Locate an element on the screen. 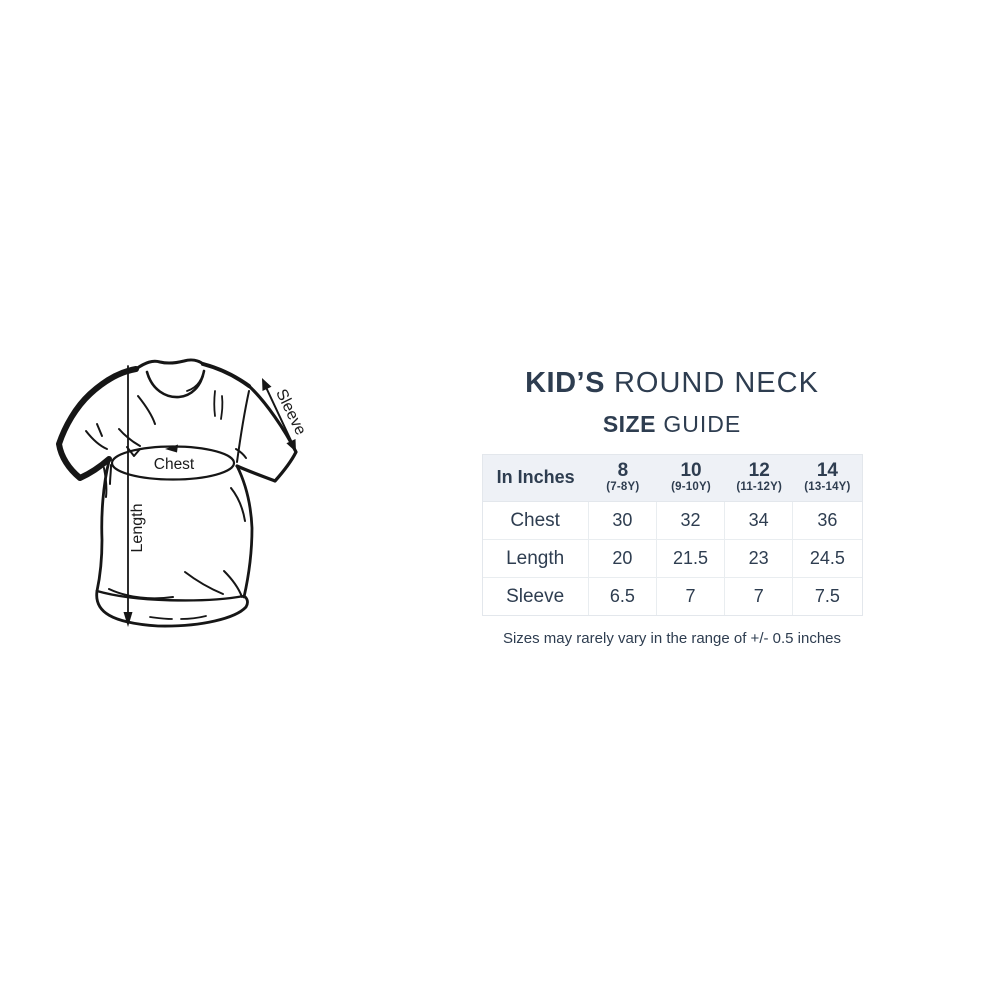  tshirt-body-left-edge is located at coordinates (103, 526).